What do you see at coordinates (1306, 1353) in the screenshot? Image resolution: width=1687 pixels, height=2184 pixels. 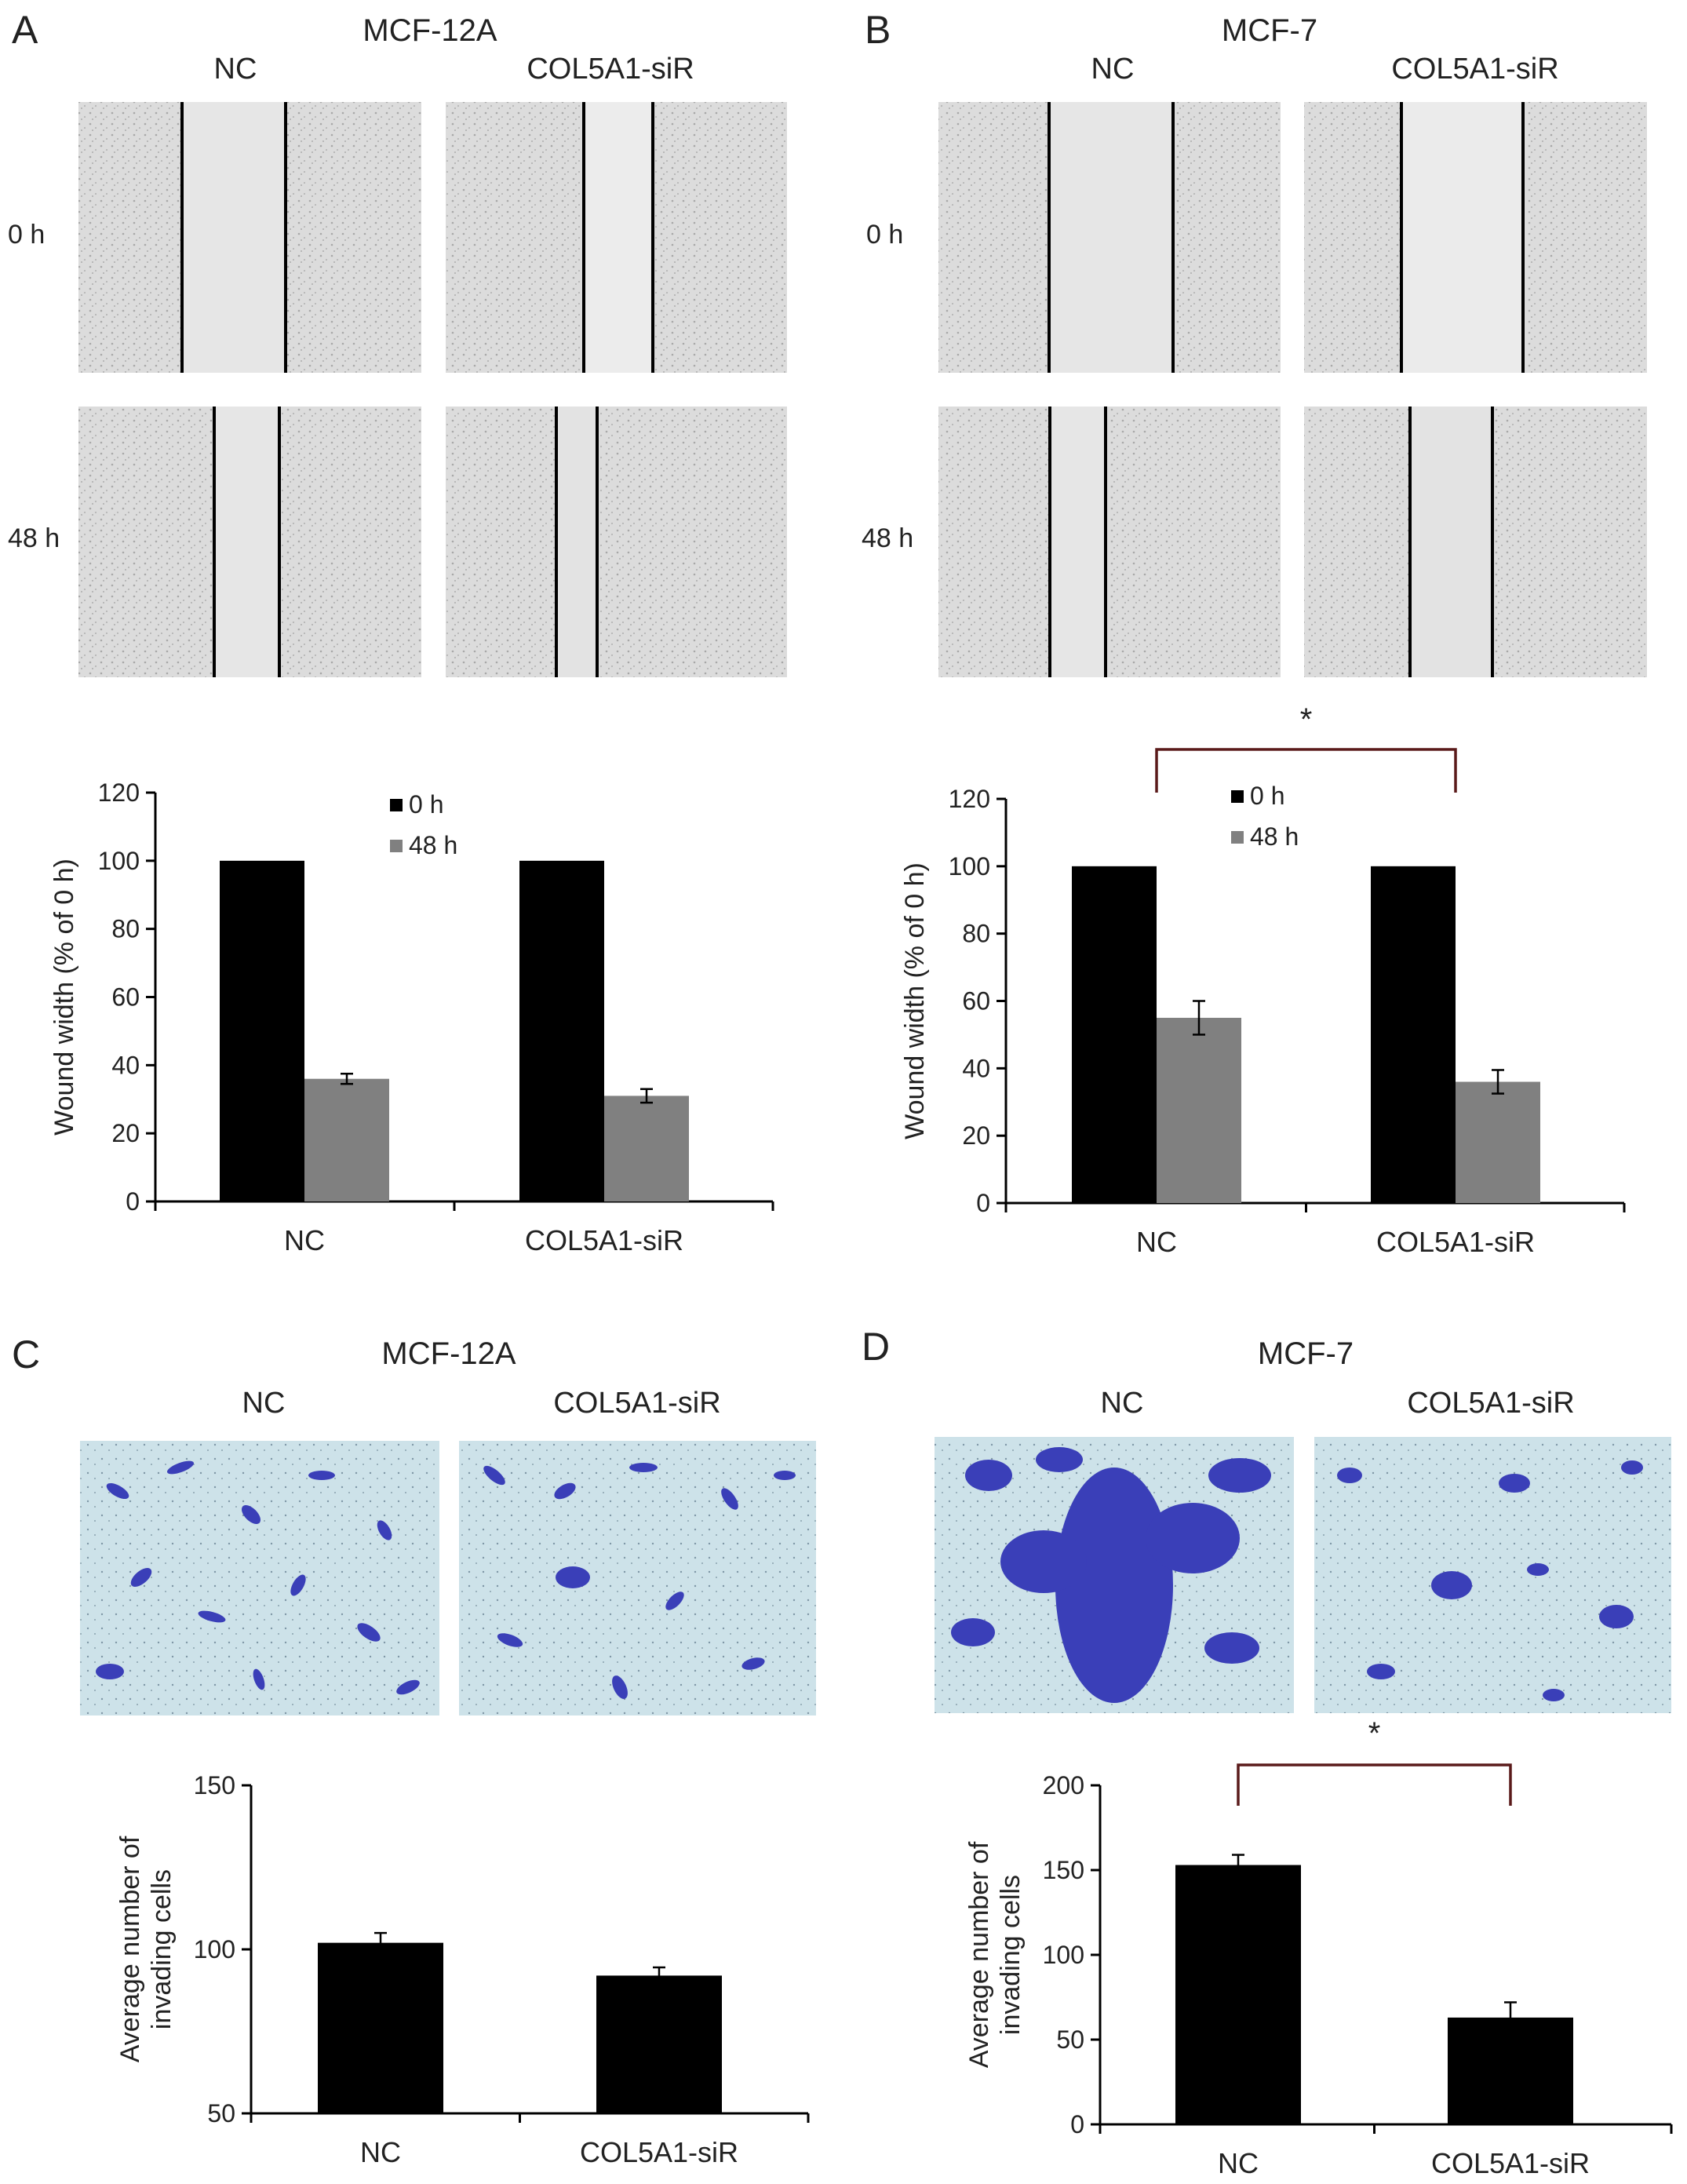 I see `panel-d-title: MCF-7` at bounding box center [1306, 1353].